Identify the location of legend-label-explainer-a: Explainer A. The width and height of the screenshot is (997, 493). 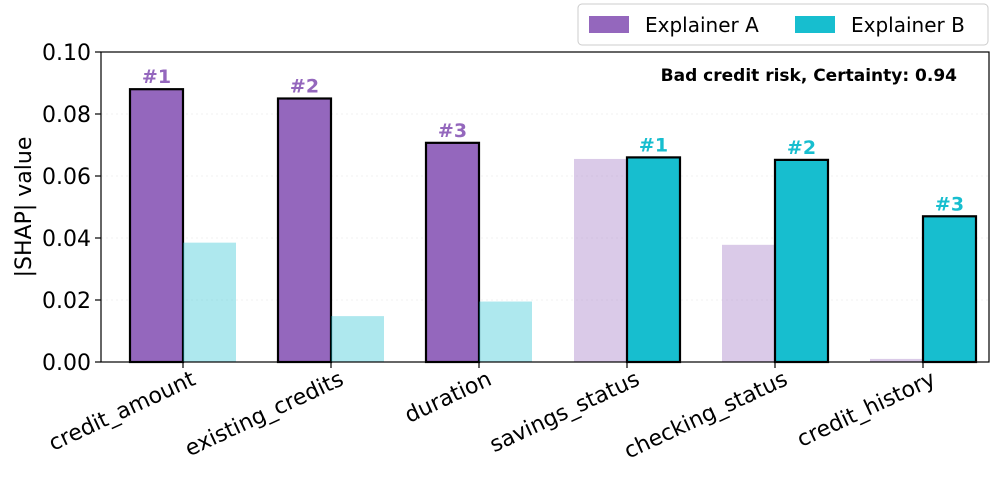
(702, 25).